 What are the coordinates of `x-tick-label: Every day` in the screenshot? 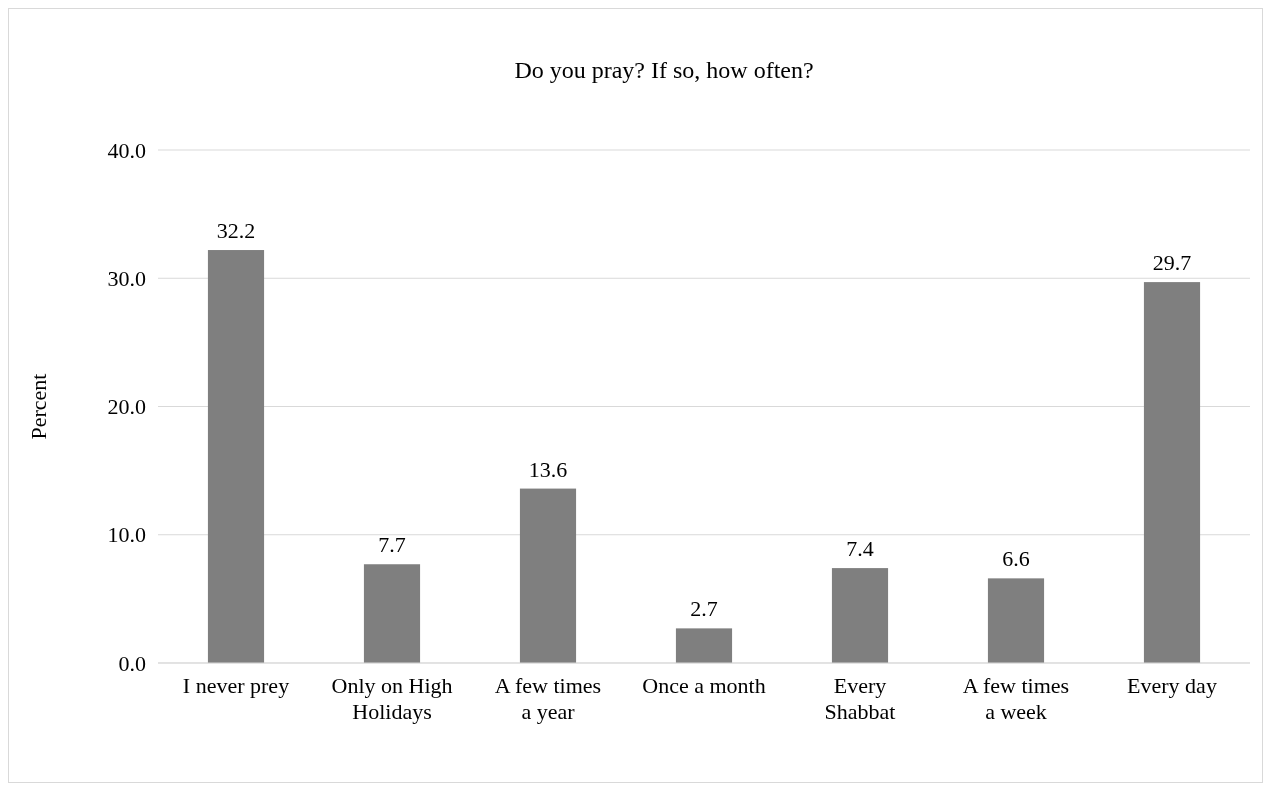 It's located at (1172, 685).